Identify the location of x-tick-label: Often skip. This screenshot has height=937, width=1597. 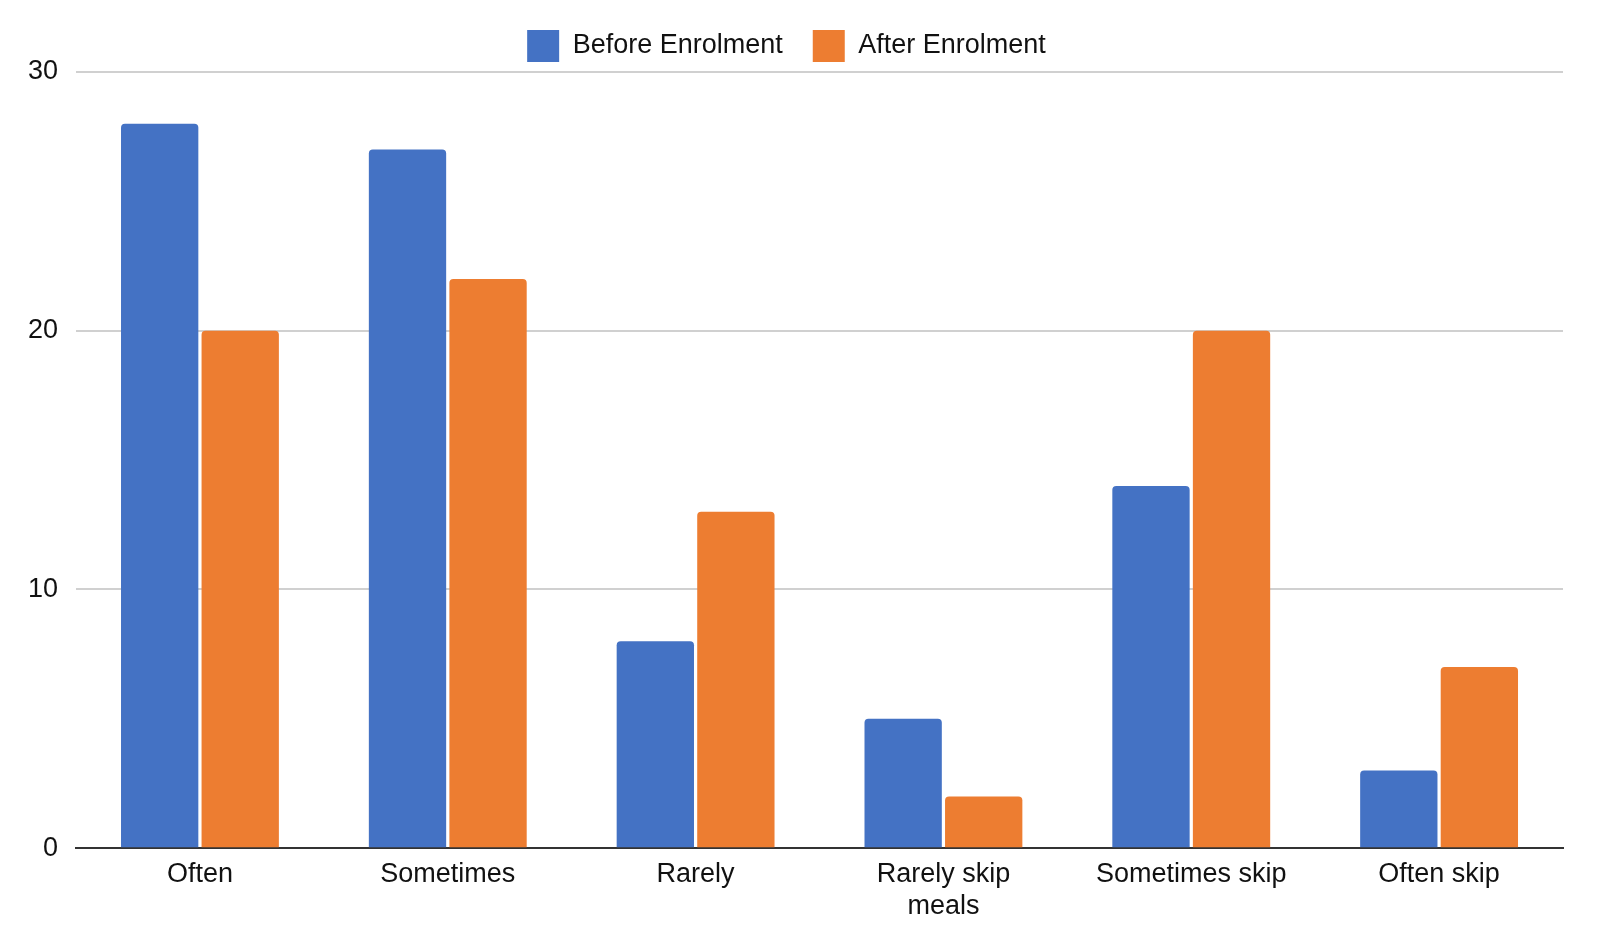
(1439, 872).